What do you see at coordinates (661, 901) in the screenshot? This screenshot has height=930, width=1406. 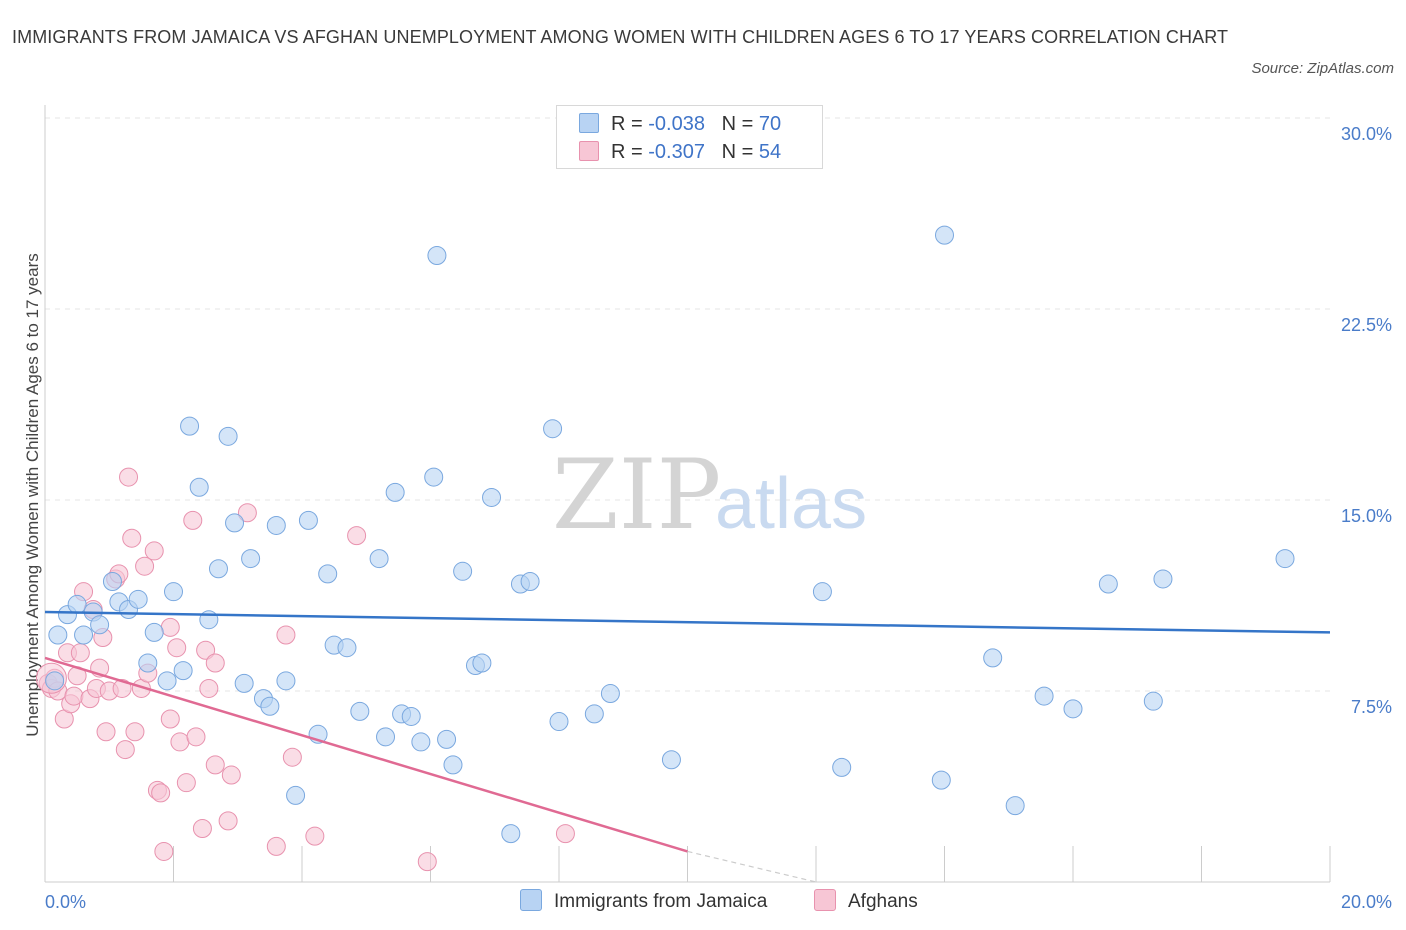 I see `legend-label-jamaica: Immigrants from Jamaica` at bounding box center [661, 901].